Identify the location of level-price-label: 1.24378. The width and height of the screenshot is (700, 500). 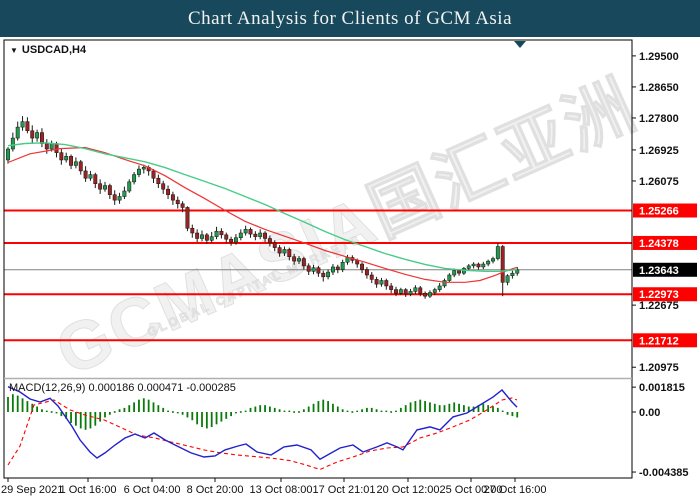
(659, 244).